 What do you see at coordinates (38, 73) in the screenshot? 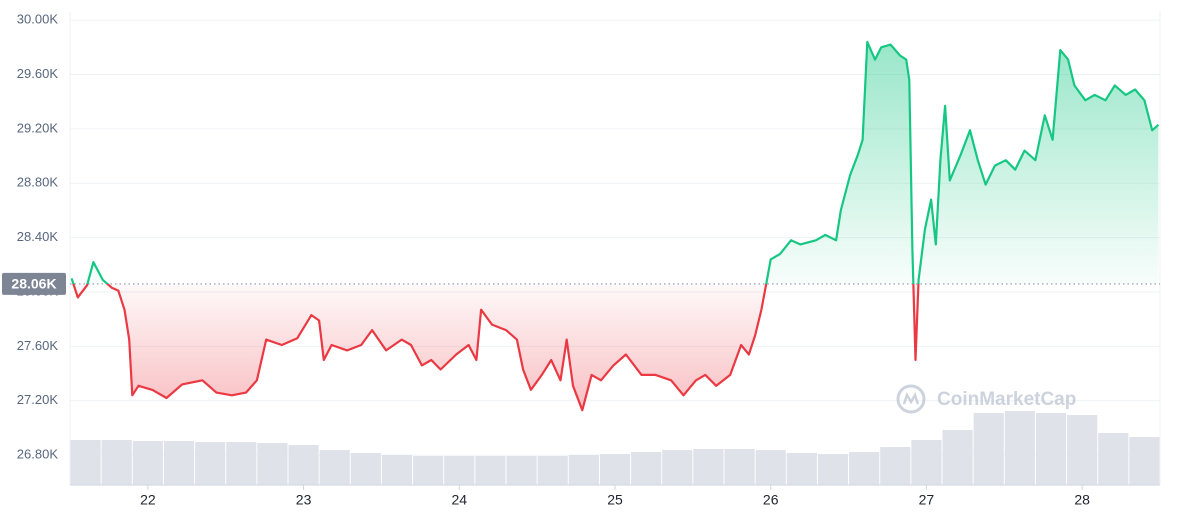
I see `y-tick-label: 29.60K` at bounding box center [38, 73].